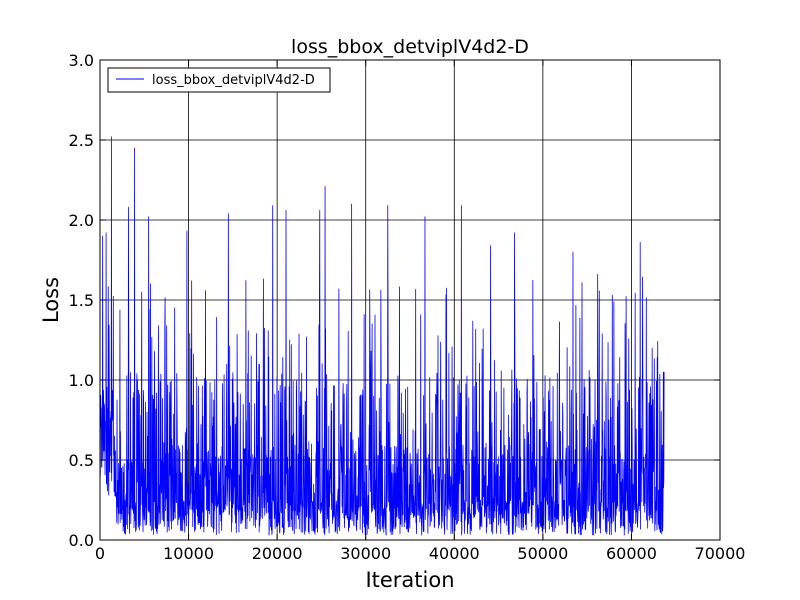 The width and height of the screenshot is (800, 600). I want to click on x-axis-label: Iteration, so click(409, 580).